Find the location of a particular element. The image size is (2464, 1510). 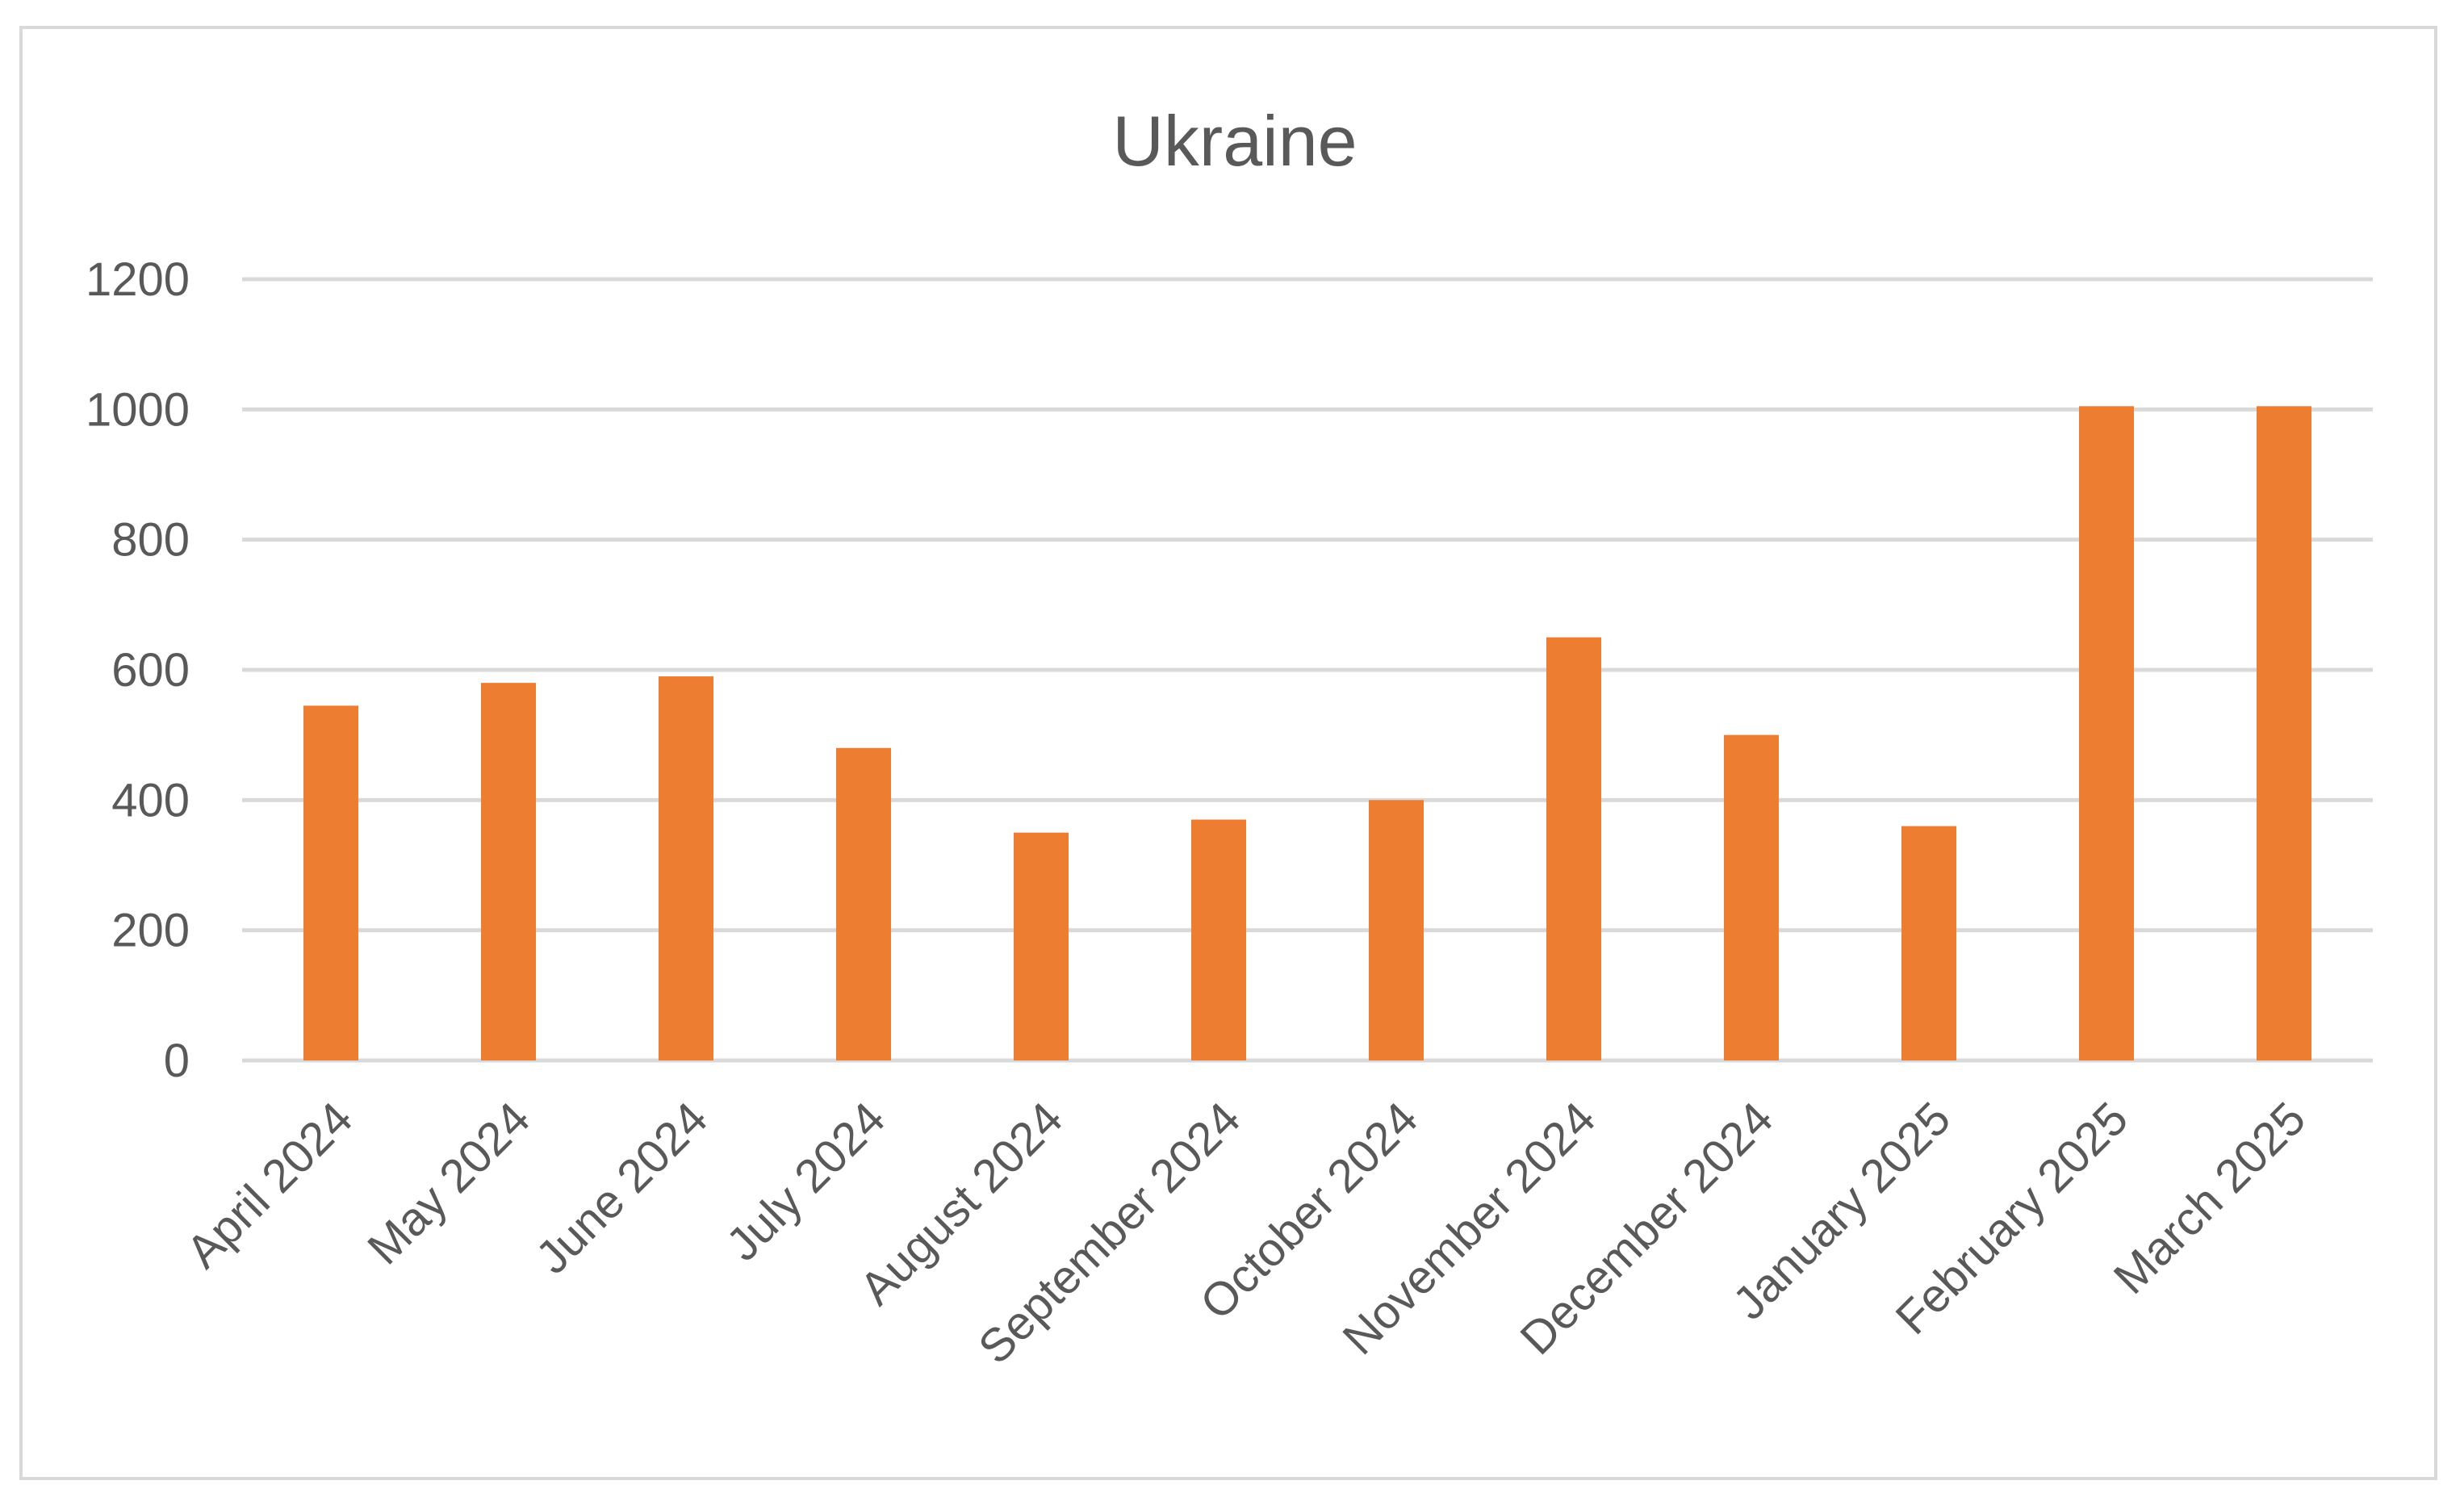

y-tick-label: 0 is located at coordinates (177, 1061).